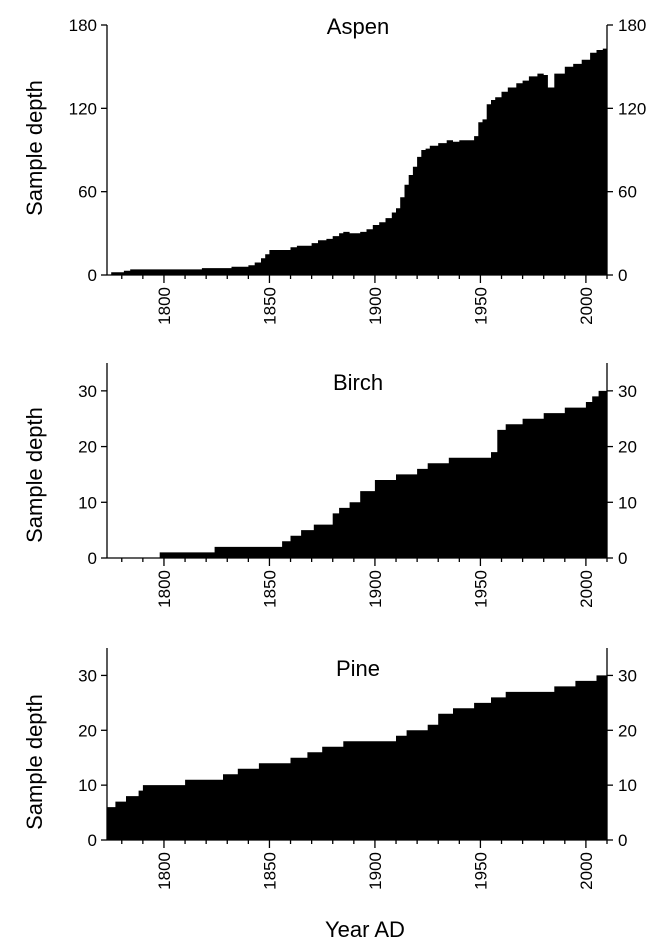 The height and width of the screenshot is (942, 659). What do you see at coordinates (34, 762) in the screenshot?
I see `pine-ylabel: Sample depth` at bounding box center [34, 762].